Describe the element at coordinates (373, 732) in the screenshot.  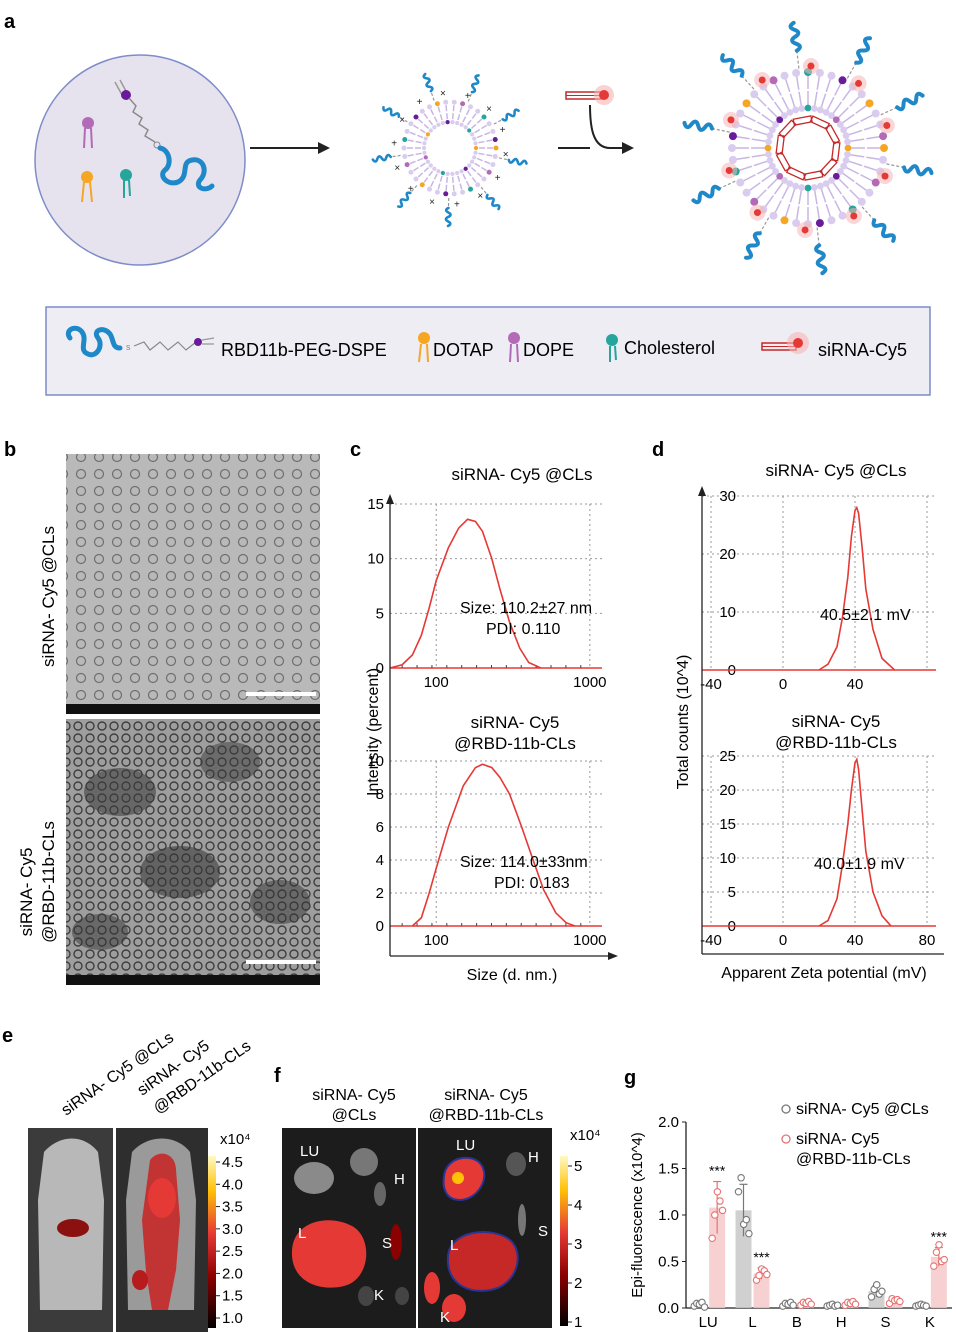
I see `c-ylabel: Intensity (percent)` at that location.